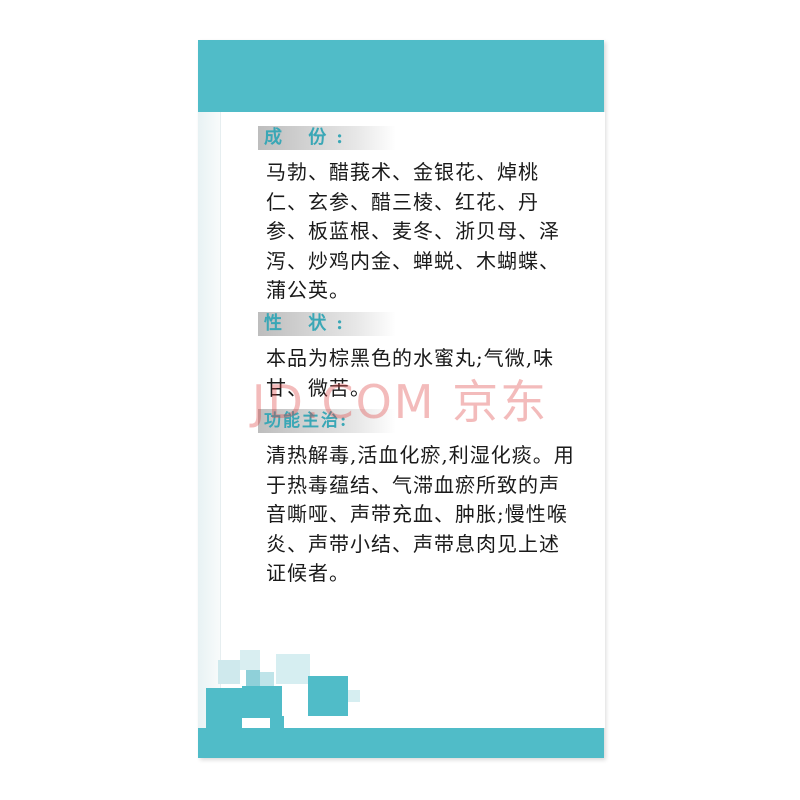 The width and height of the screenshot is (800, 800). I want to click on bottom-teal-band, so click(401, 743).